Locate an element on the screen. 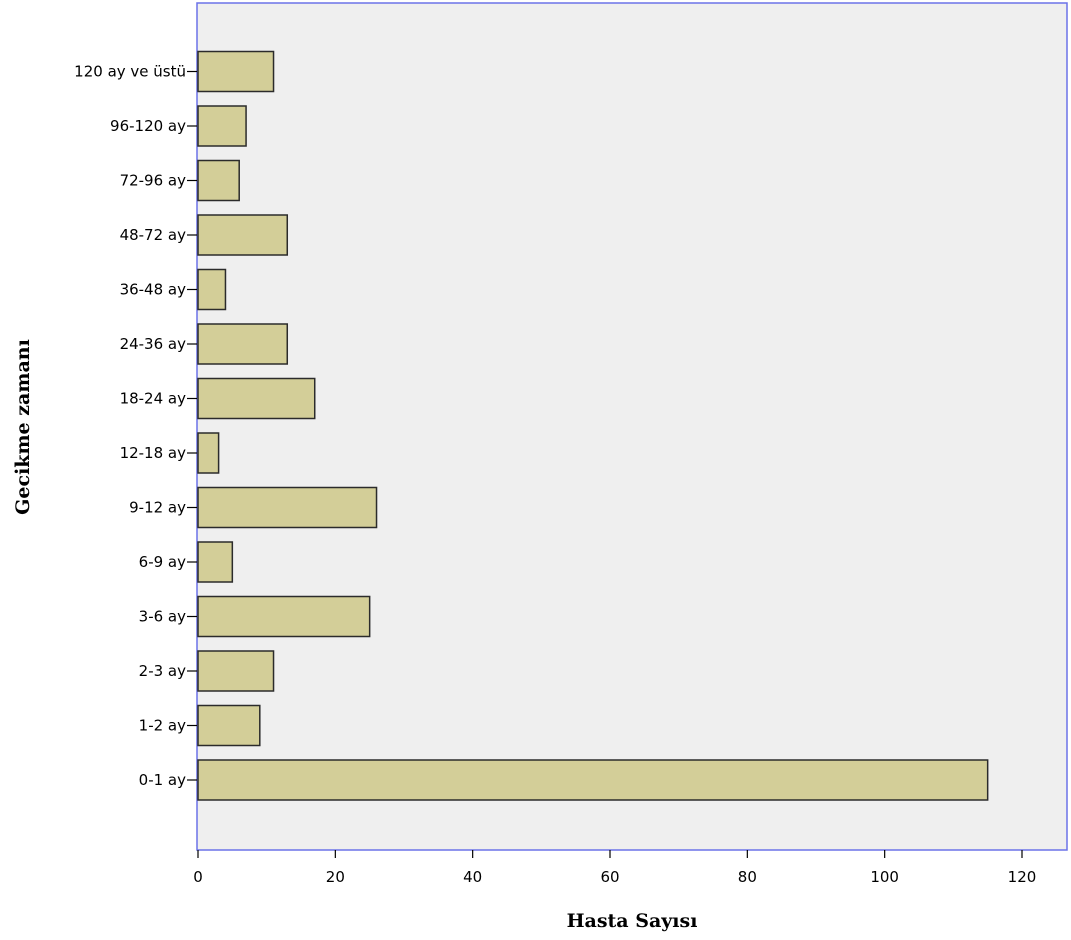 The image size is (1071, 940). x-axis-title: Hasta Sayısı is located at coordinates (632, 921).